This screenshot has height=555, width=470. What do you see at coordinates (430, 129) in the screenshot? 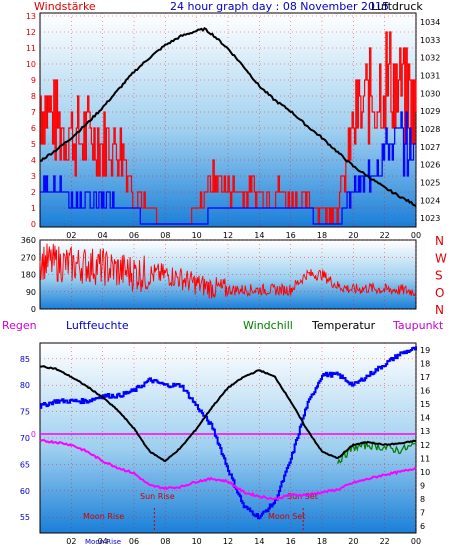
I see `pressure-tick-label: 1028` at bounding box center [430, 129].